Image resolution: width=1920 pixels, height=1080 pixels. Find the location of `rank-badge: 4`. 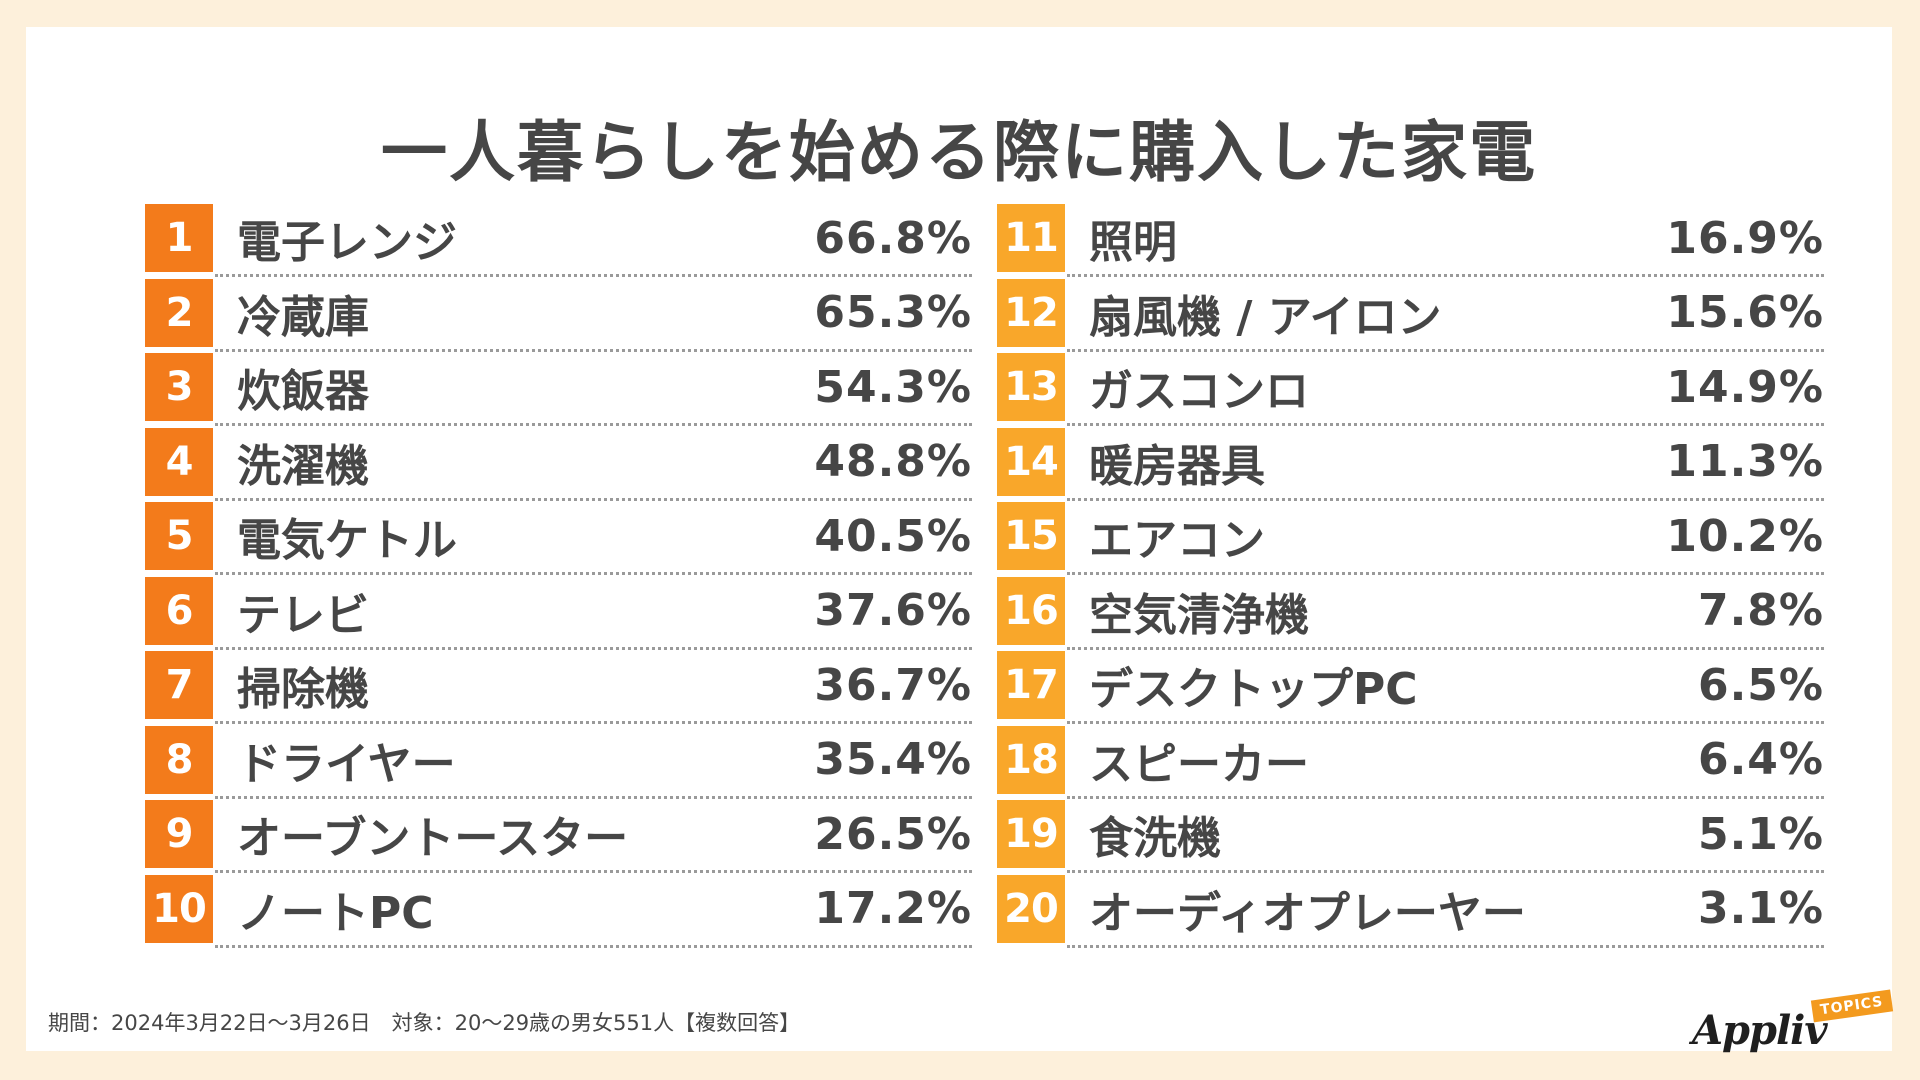

rank-badge: 4 is located at coordinates (179, 461).